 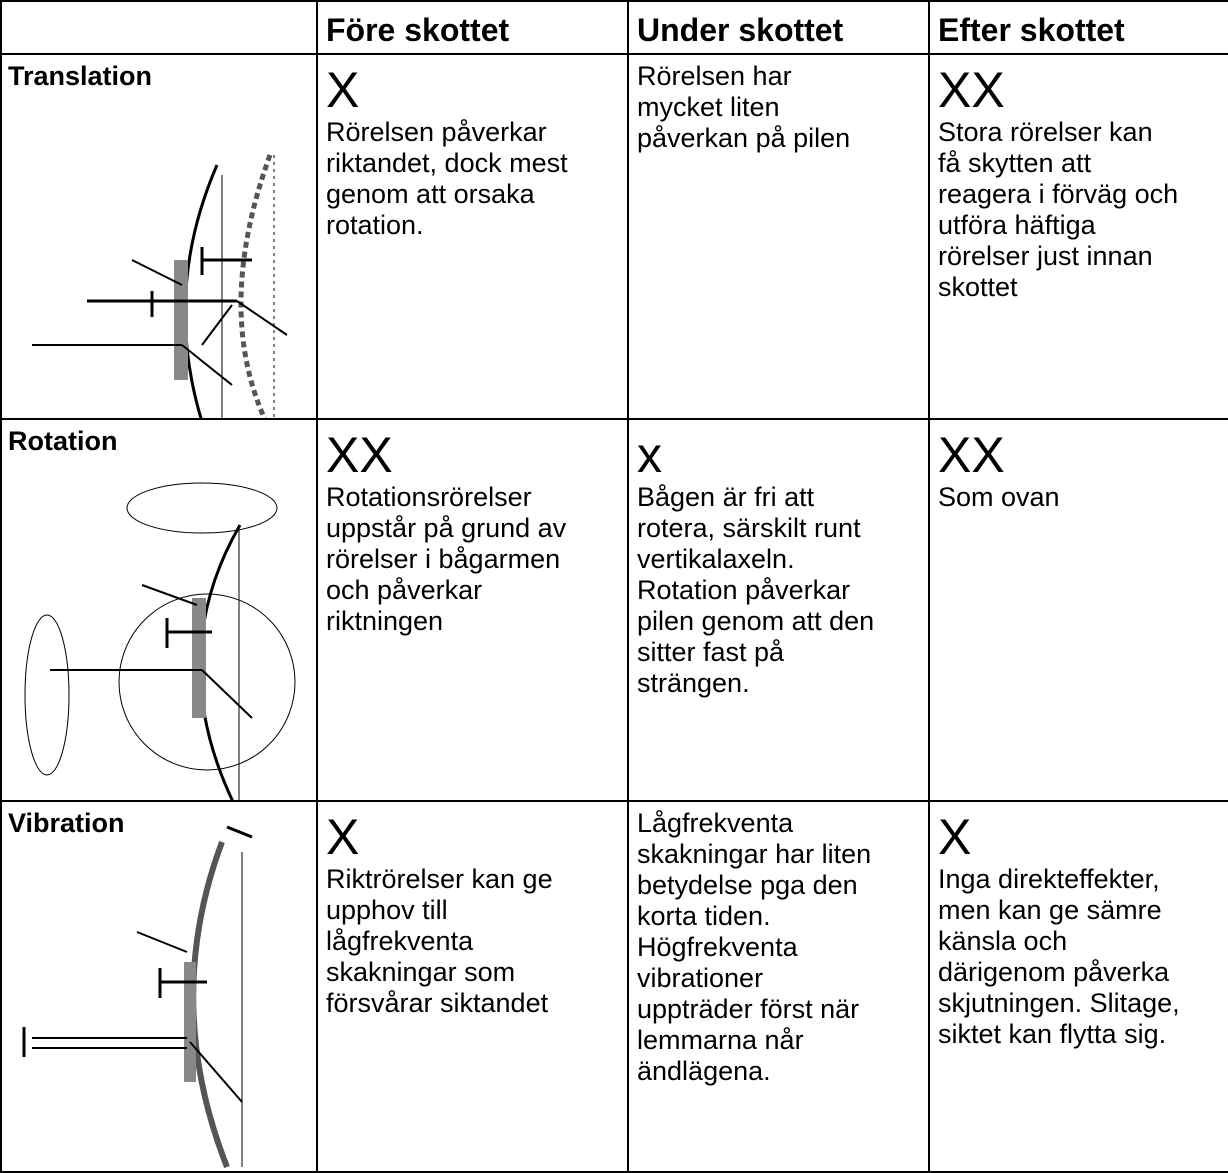 I want to click on cell-text: Rörelsen påverkar, so click(x=436, y=132).